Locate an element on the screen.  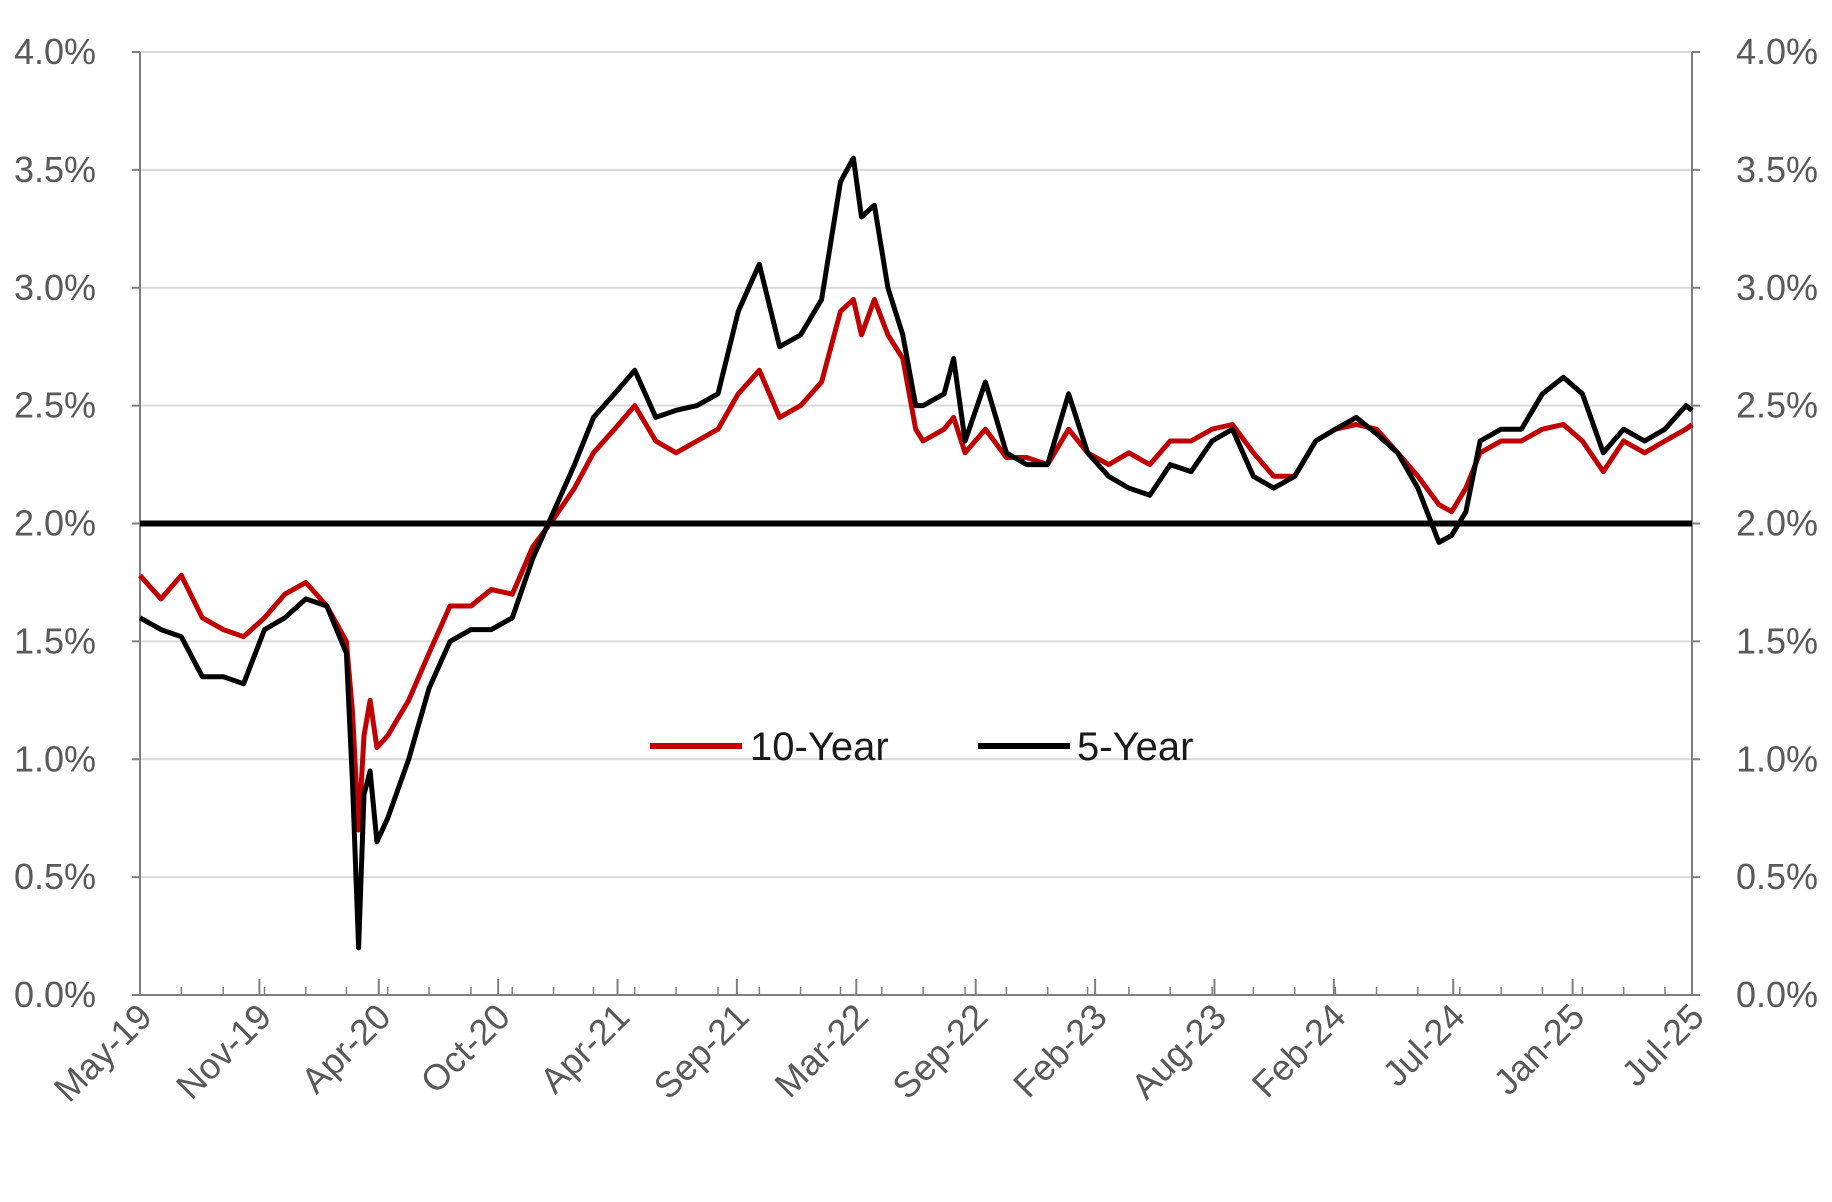
x-tick-label: Aug-23 is located at coordinates (1178, 1051).